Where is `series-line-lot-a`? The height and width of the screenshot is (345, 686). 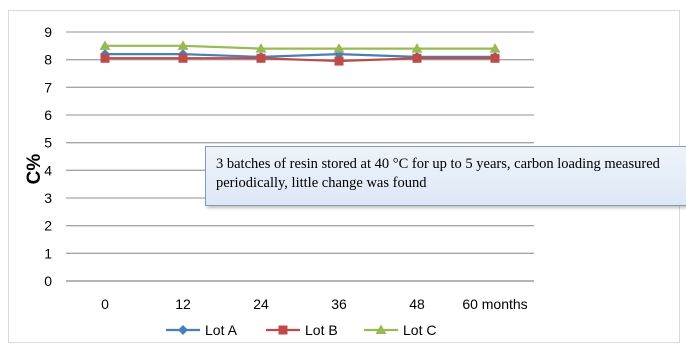
series-line-lot-a is located at coordinates (300, 56).